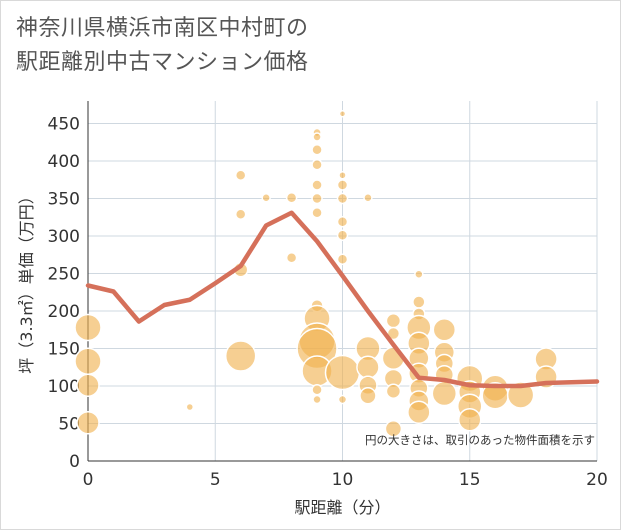  Describe the element at coordinates (162, 62) in the screenshot. I see `chart-title-line2: 駅距離別中古マンション価格` at that location.